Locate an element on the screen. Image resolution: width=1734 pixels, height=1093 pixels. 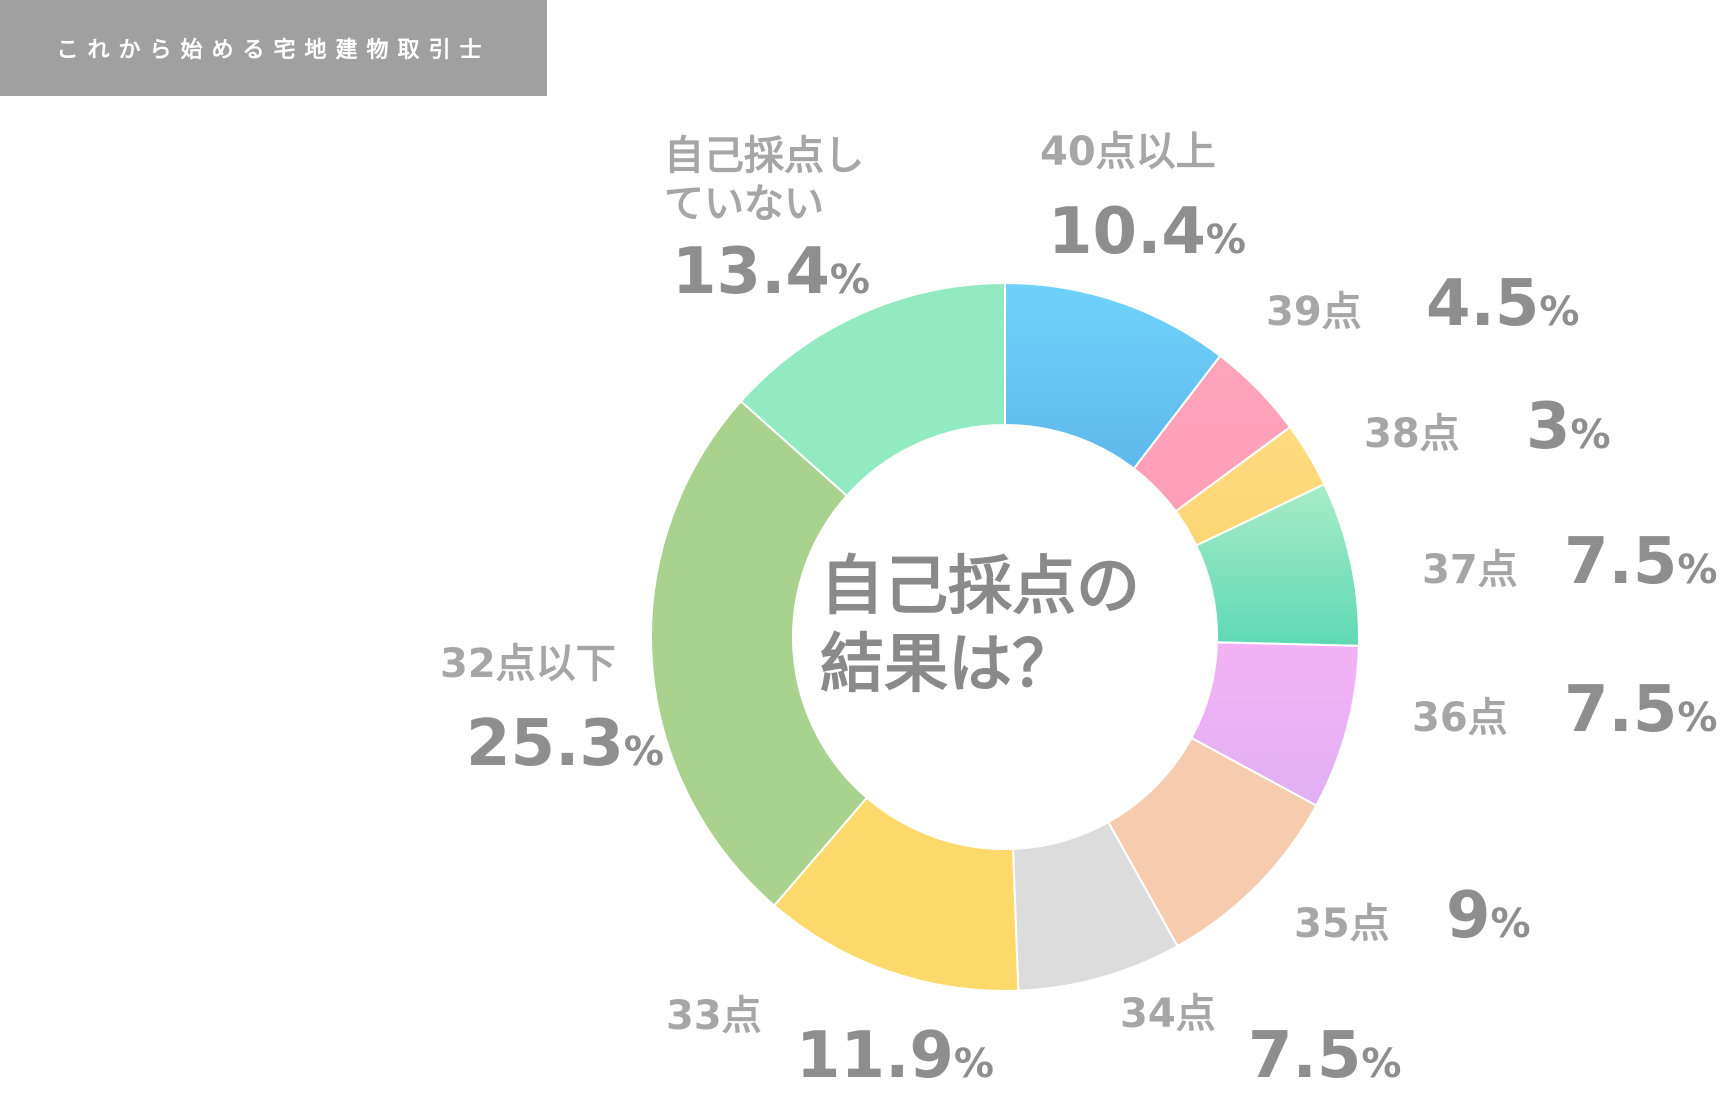
center-title-line1: 自己採点の is located at coordinates (980, 587).